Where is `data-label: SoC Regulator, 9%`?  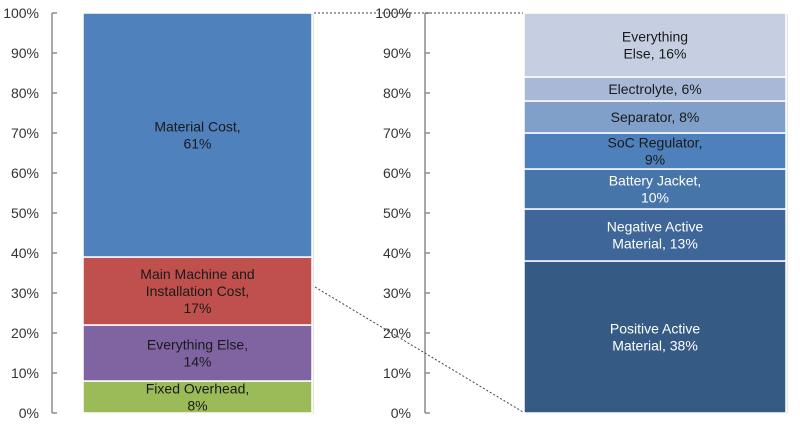
data-label: SoC Regulator, 9% is located at coordinates (655, 151).